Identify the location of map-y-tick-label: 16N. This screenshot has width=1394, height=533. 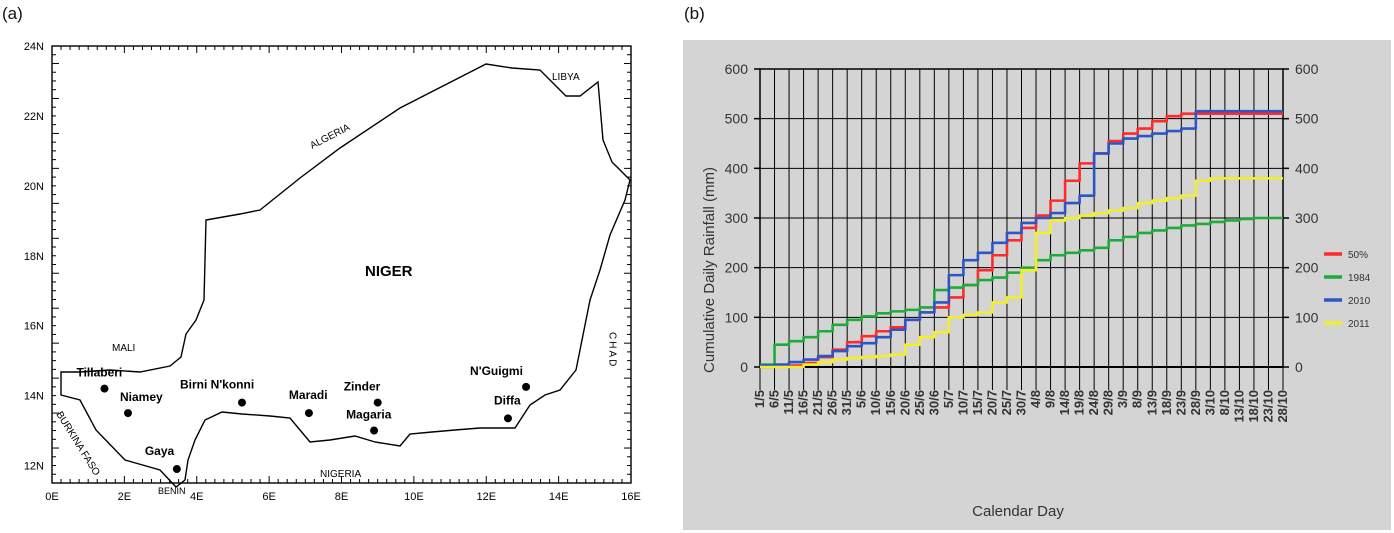
(34, 327).